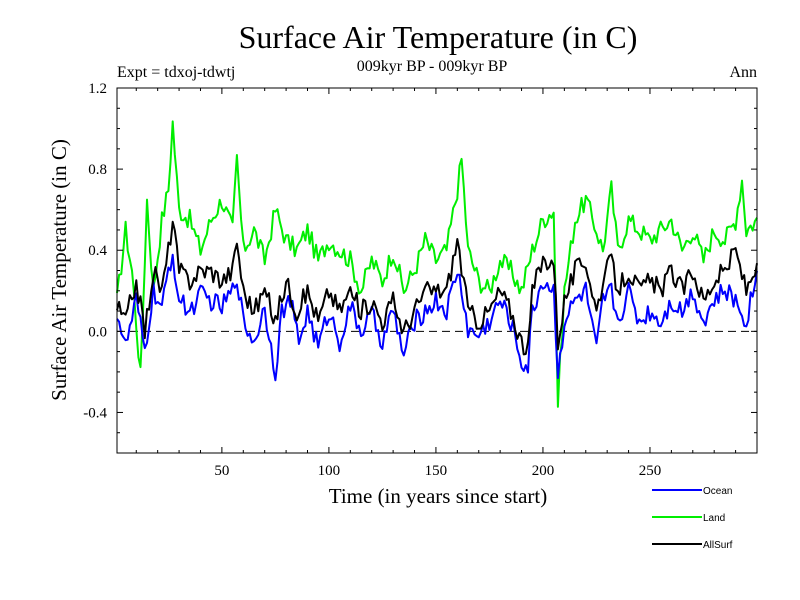 Image resolution: width=800 pixels, height=600 pixels. Describe the element at coordinates (714, 518) in the screenshot. I see `legend-label-land: Land` at that location.